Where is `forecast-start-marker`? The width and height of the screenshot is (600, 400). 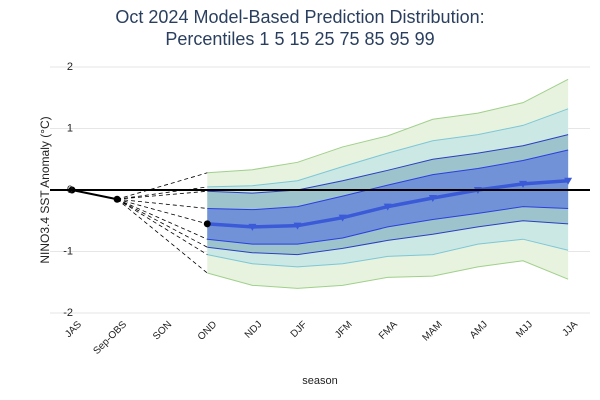
forecast-start-marker is located at coordinates (207, 224).